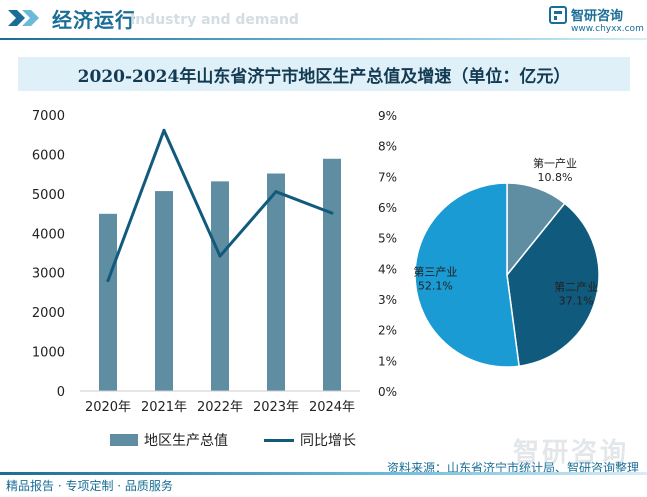 The image size is (647, 497). What do you see at coordinates (48, 313) in the screenshot?
I see `y-axis-tick-label: 2000` at bounding box center [48, 313].